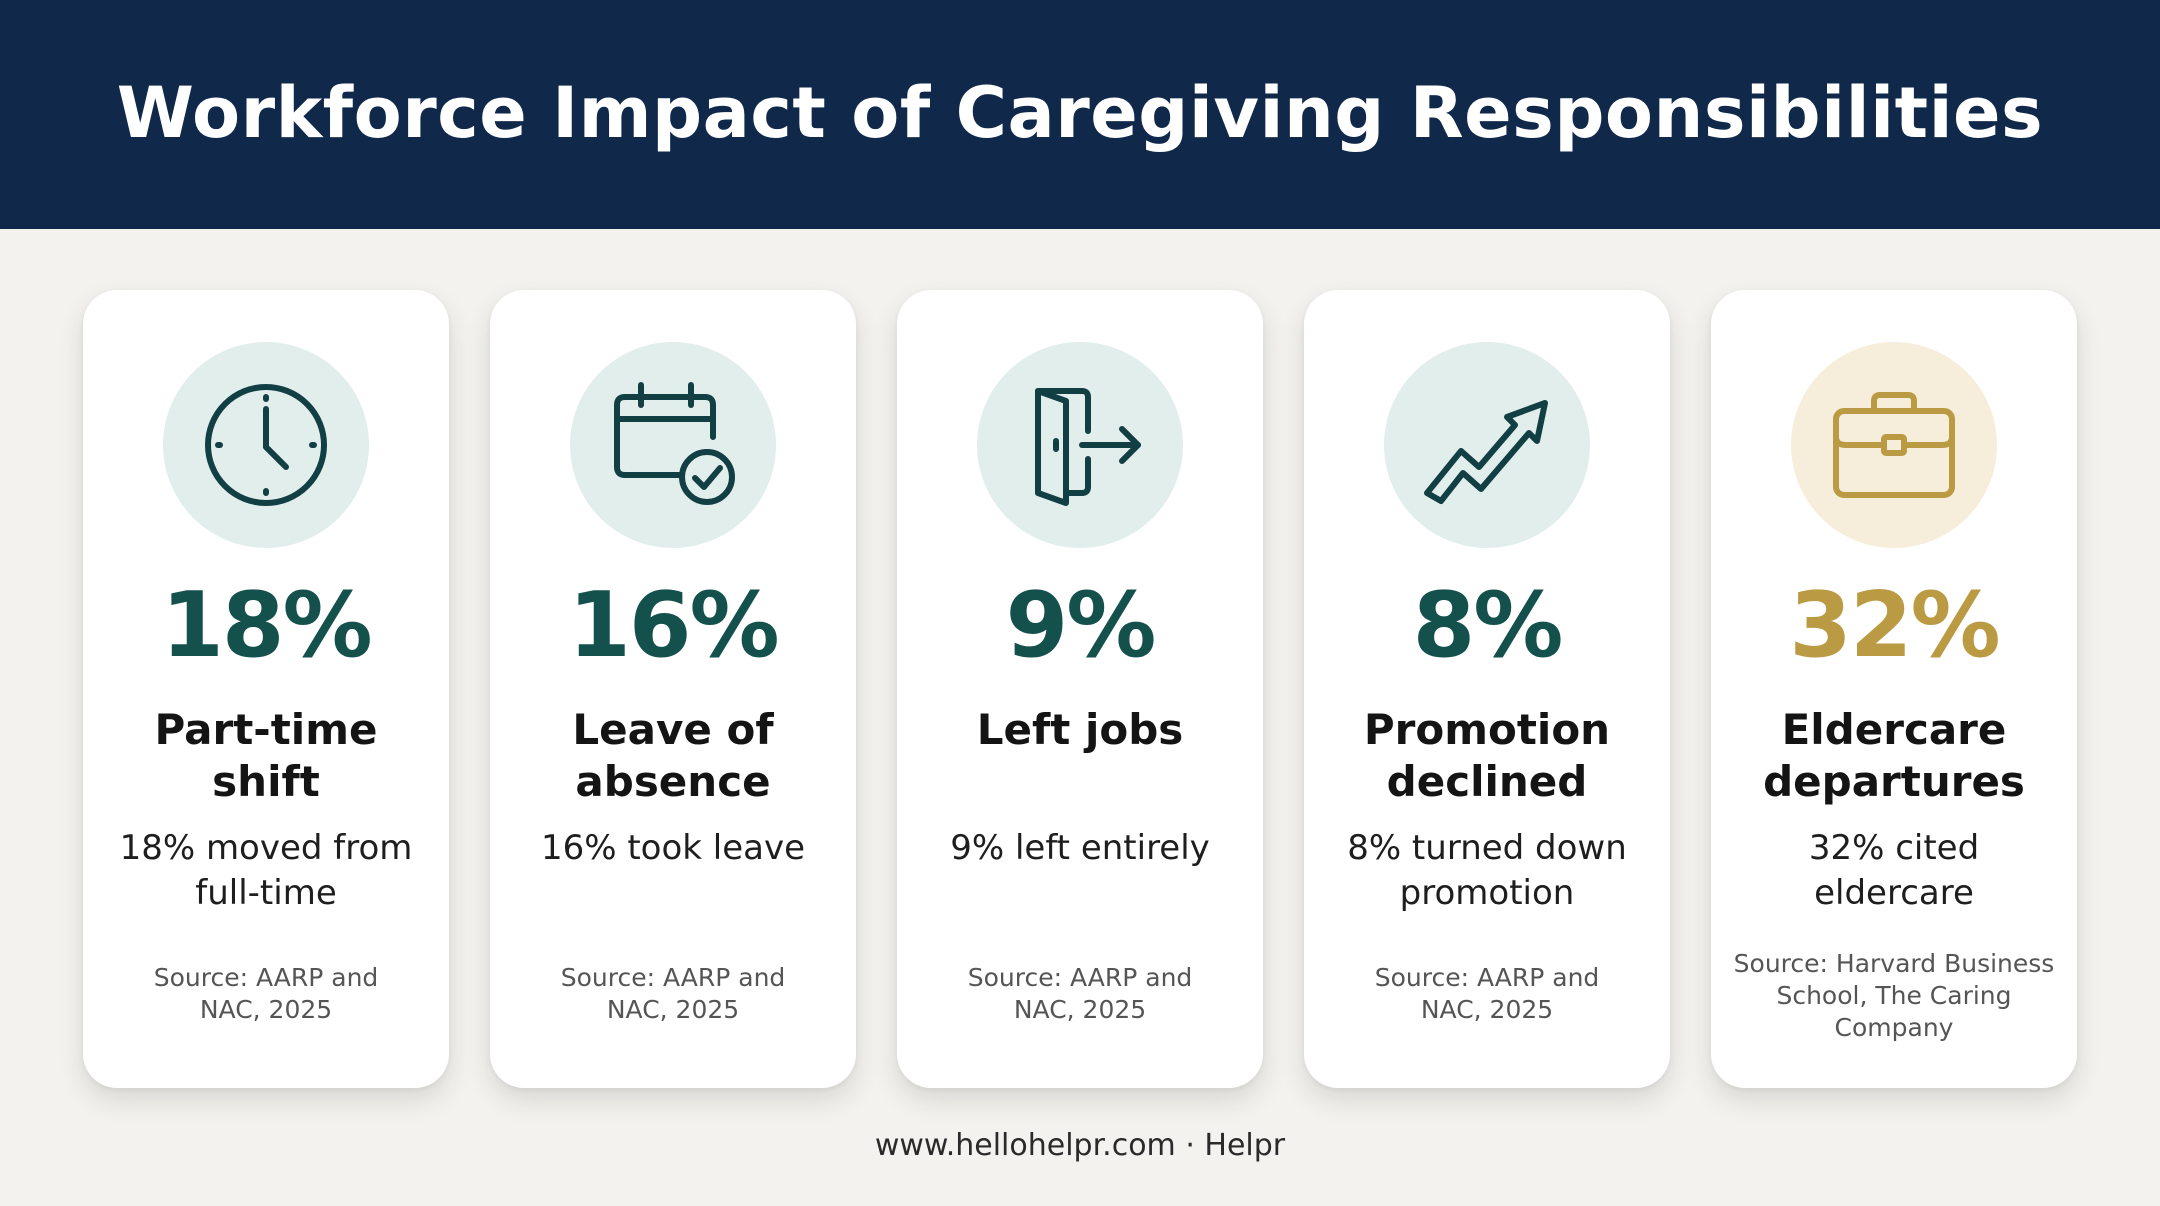 The width and height of the screenshot is (2160, 1206). Describe the element at coordinates (673, 625) in the screenshot. I see `stat-value: 16%` at that location.